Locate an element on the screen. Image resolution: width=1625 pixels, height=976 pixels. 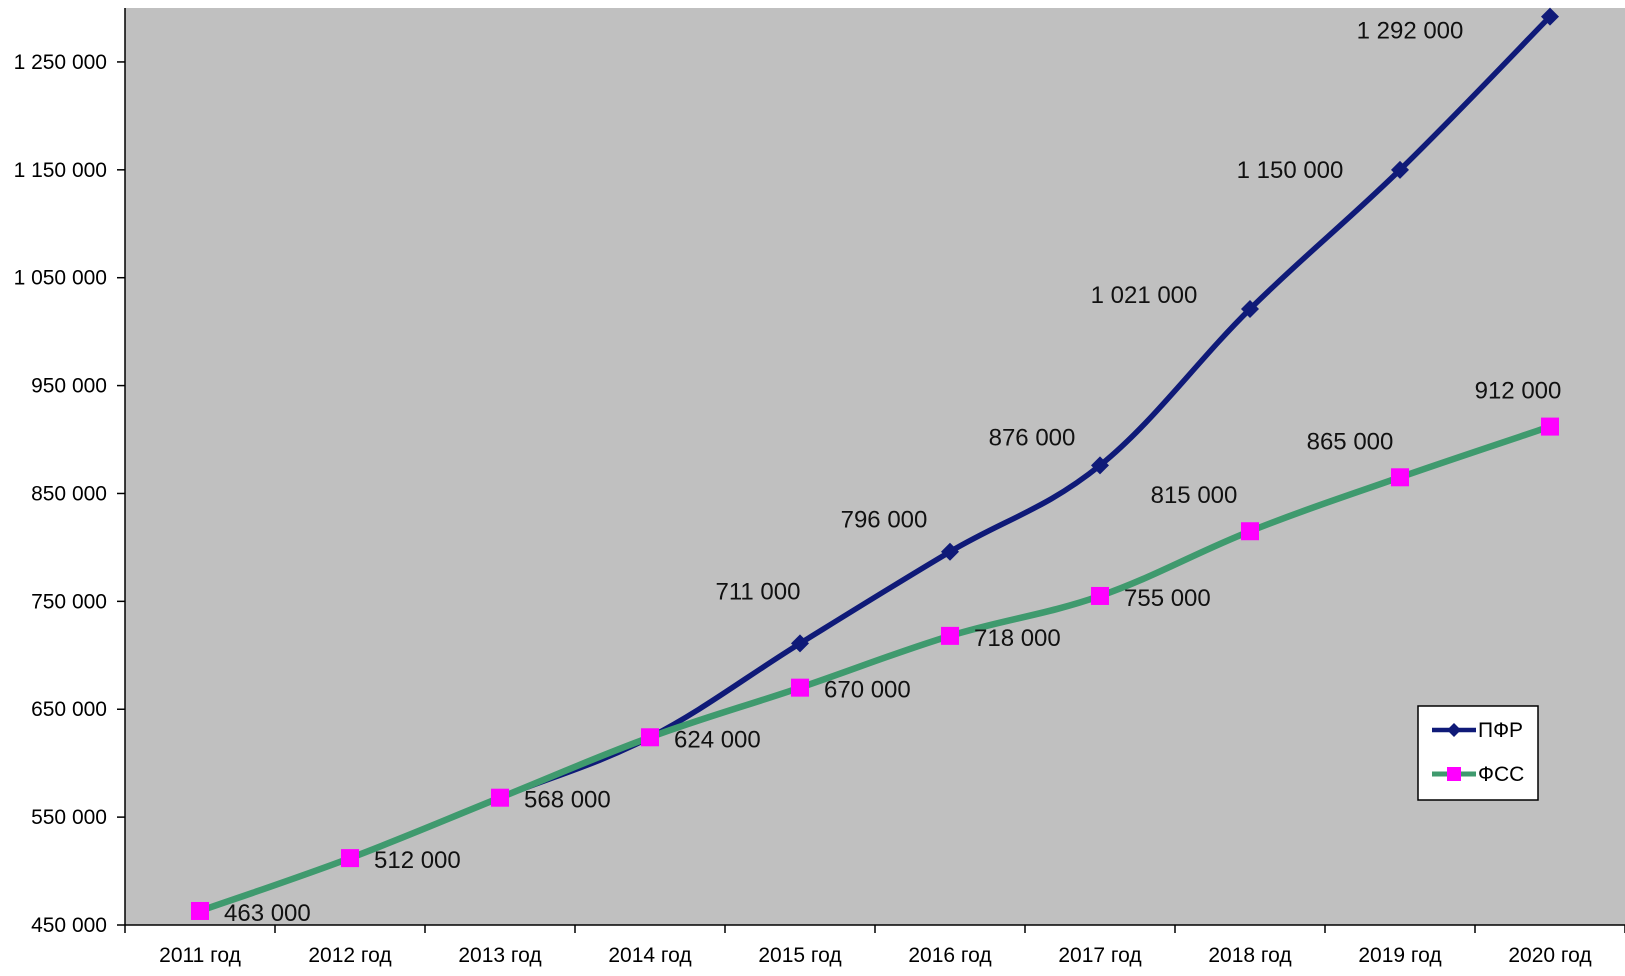
pfr-data-label: 1 150 000 is located at coordinates (1290, 170).